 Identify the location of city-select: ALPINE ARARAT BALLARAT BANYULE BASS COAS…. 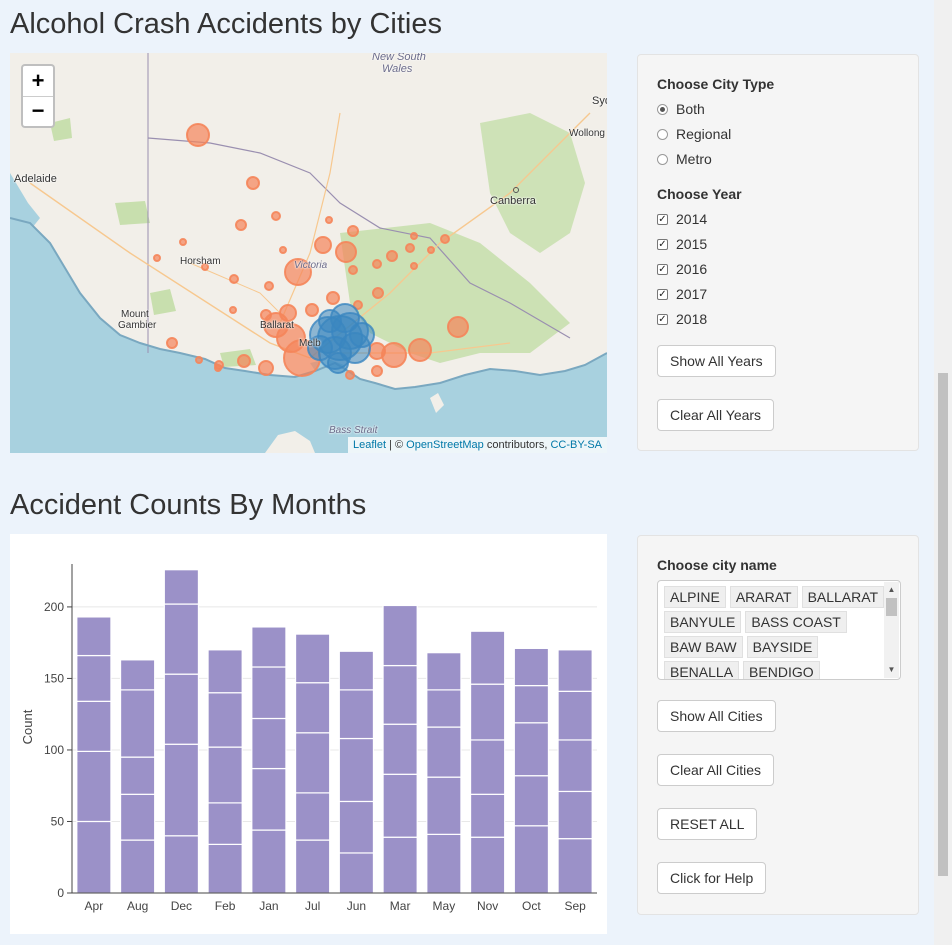
(779, 630).